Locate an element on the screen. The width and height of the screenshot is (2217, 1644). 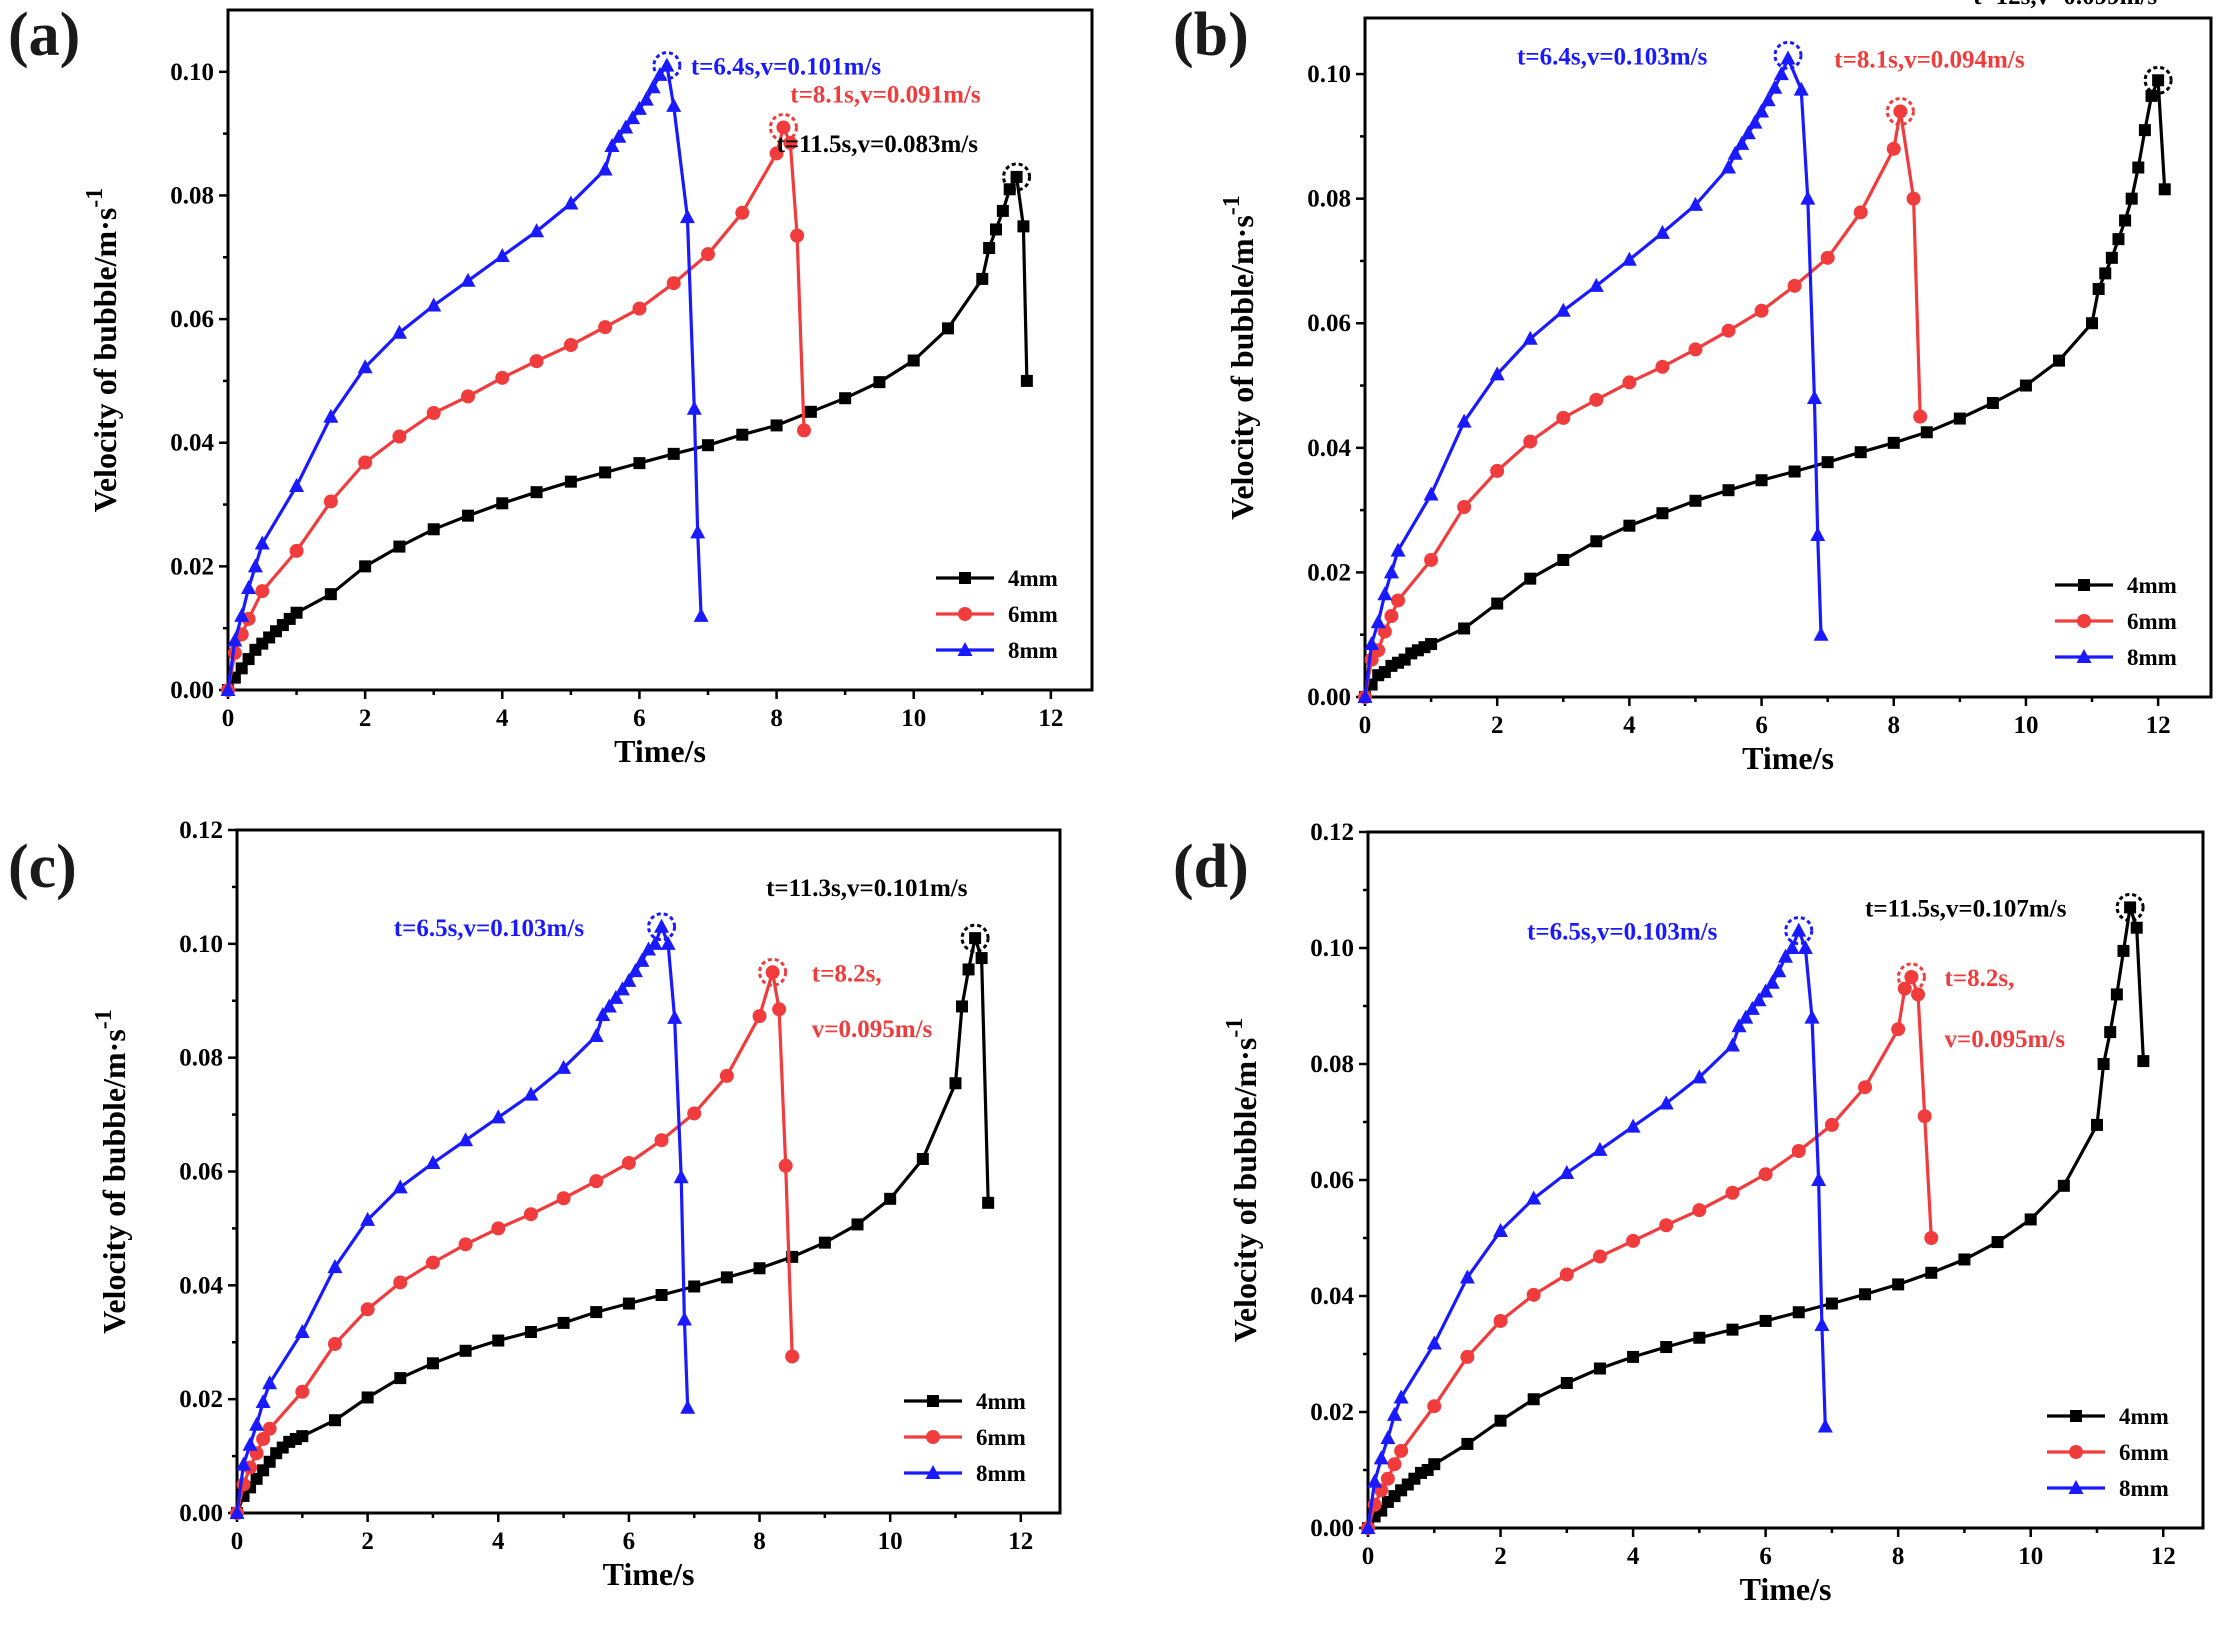
series-4mm is located at coordinates (613, 1225).